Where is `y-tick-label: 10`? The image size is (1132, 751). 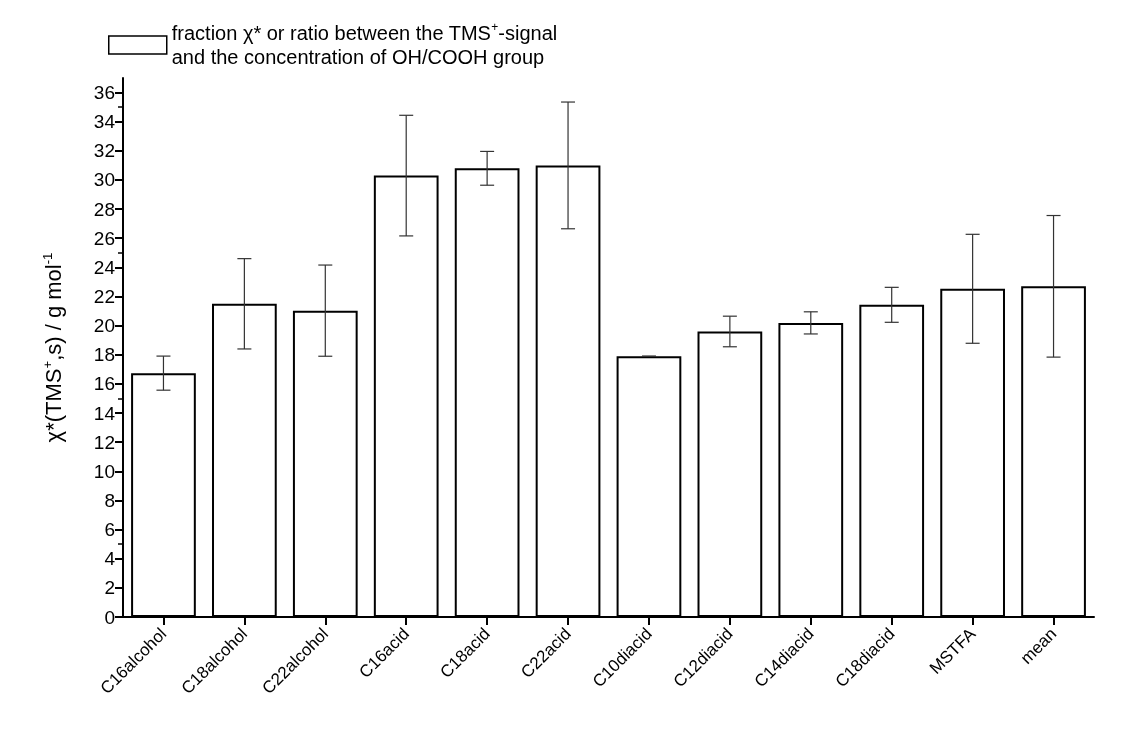
y-tick-label: 10 is located at coordinates (104, 471).